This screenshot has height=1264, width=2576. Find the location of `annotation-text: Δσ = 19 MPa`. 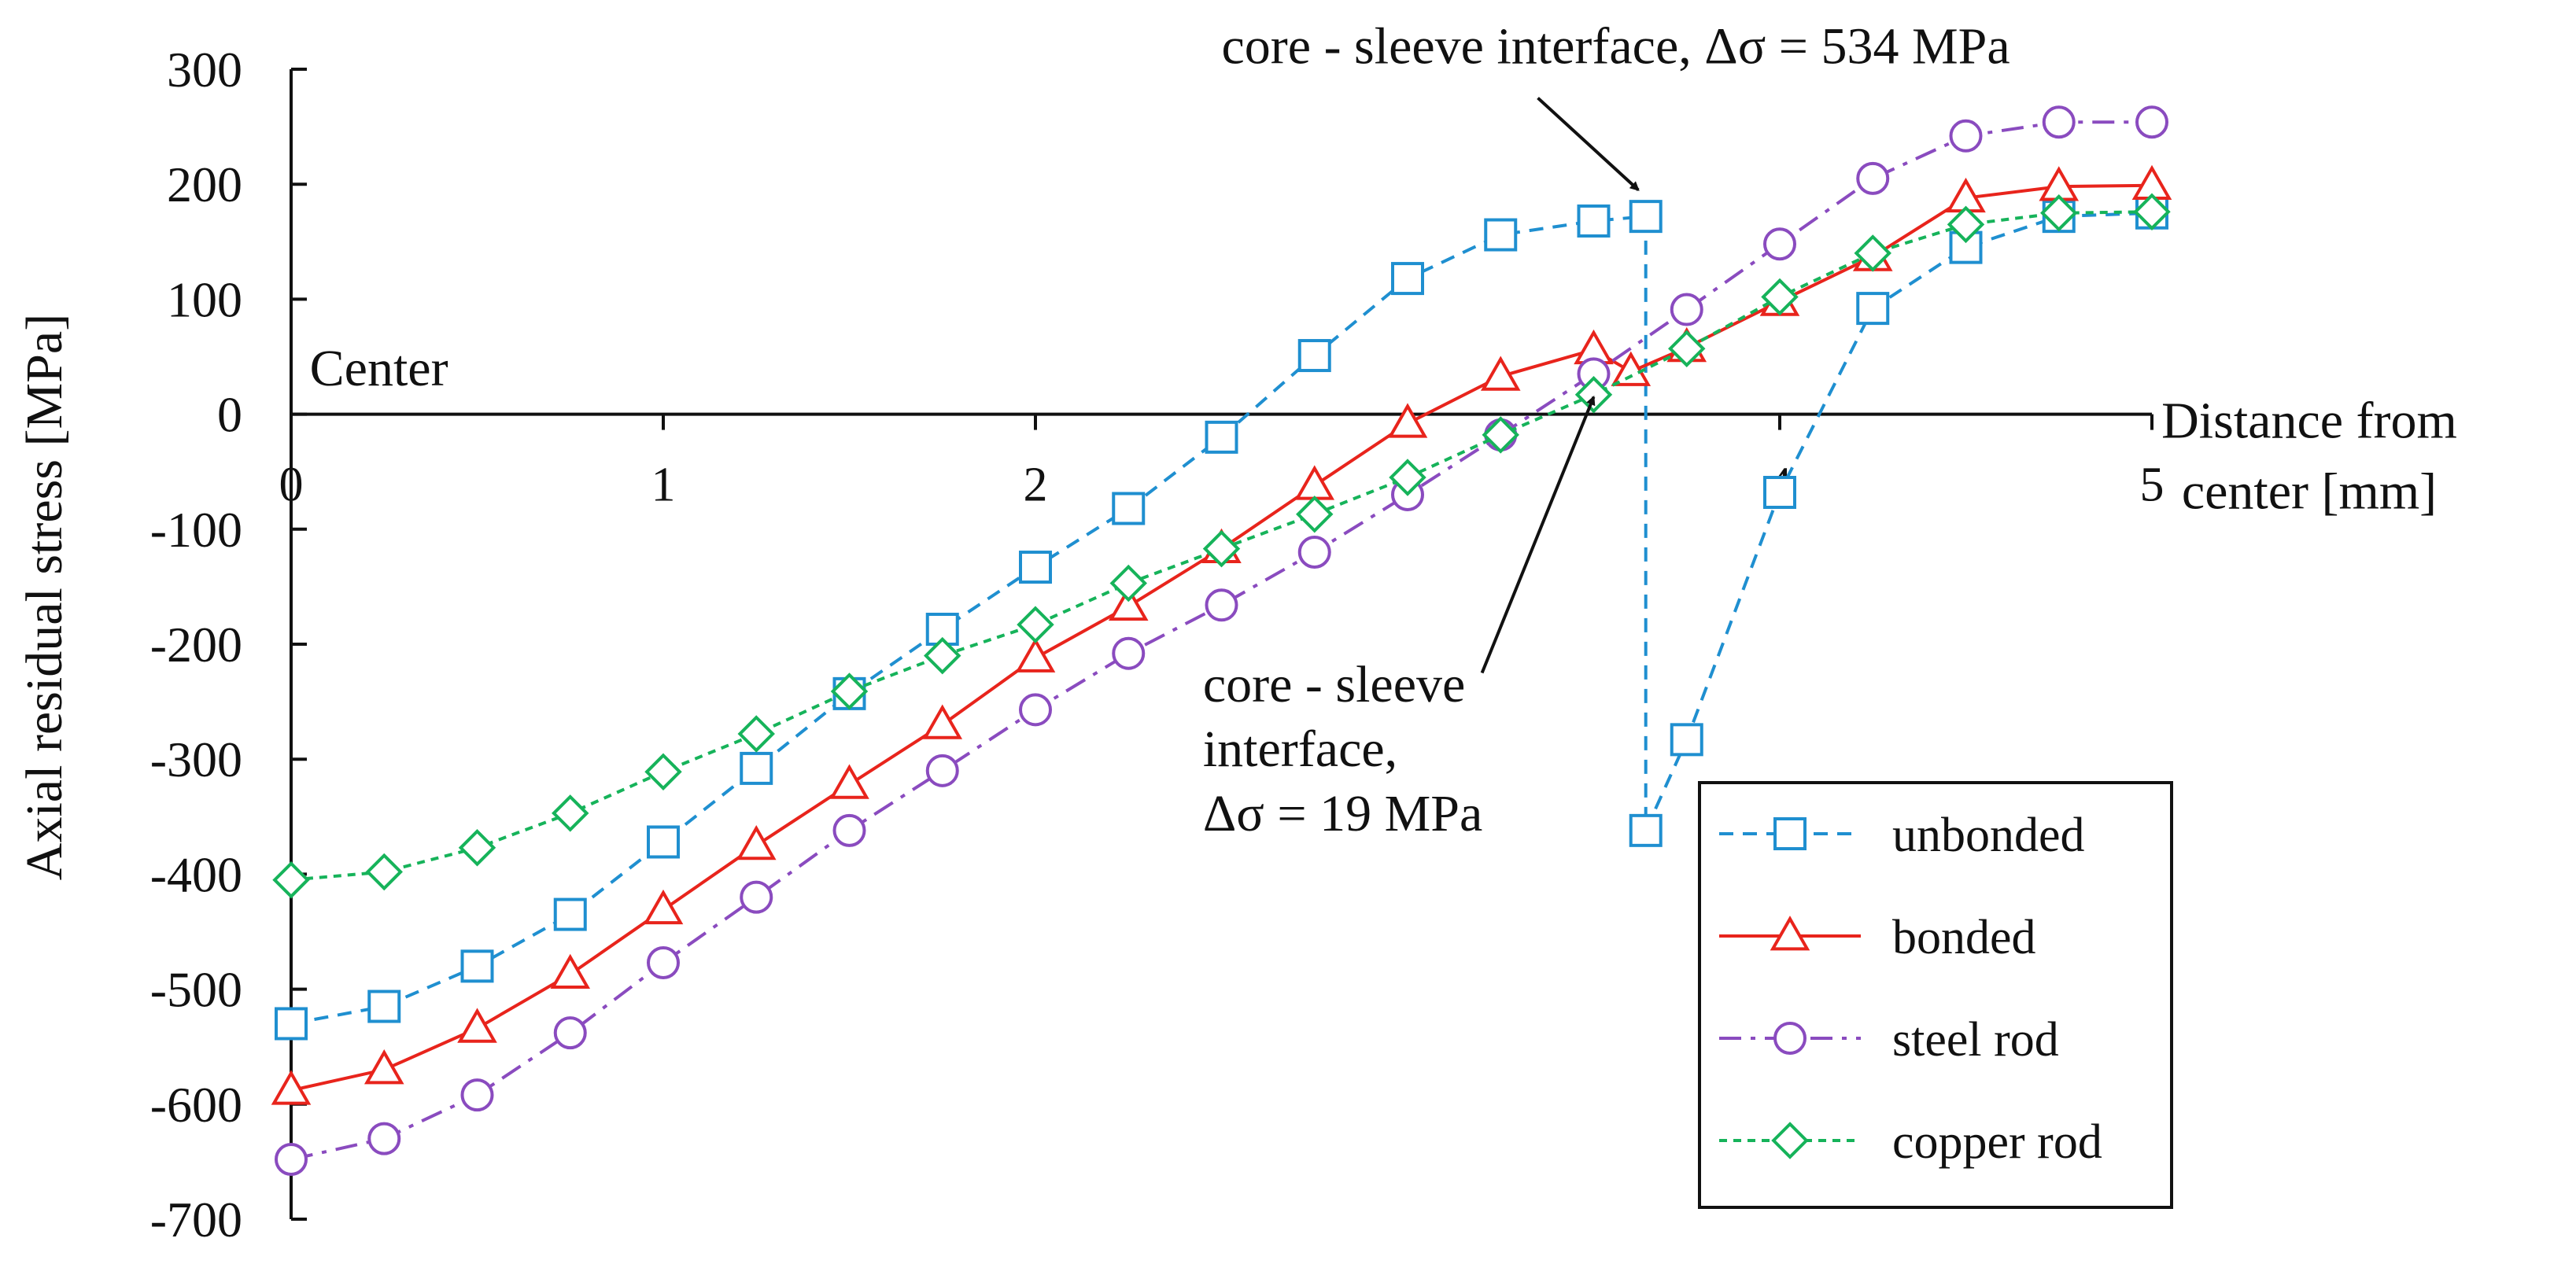

annotation-text: Δσ = 19 MPa is located at coordinates (1343, 813).